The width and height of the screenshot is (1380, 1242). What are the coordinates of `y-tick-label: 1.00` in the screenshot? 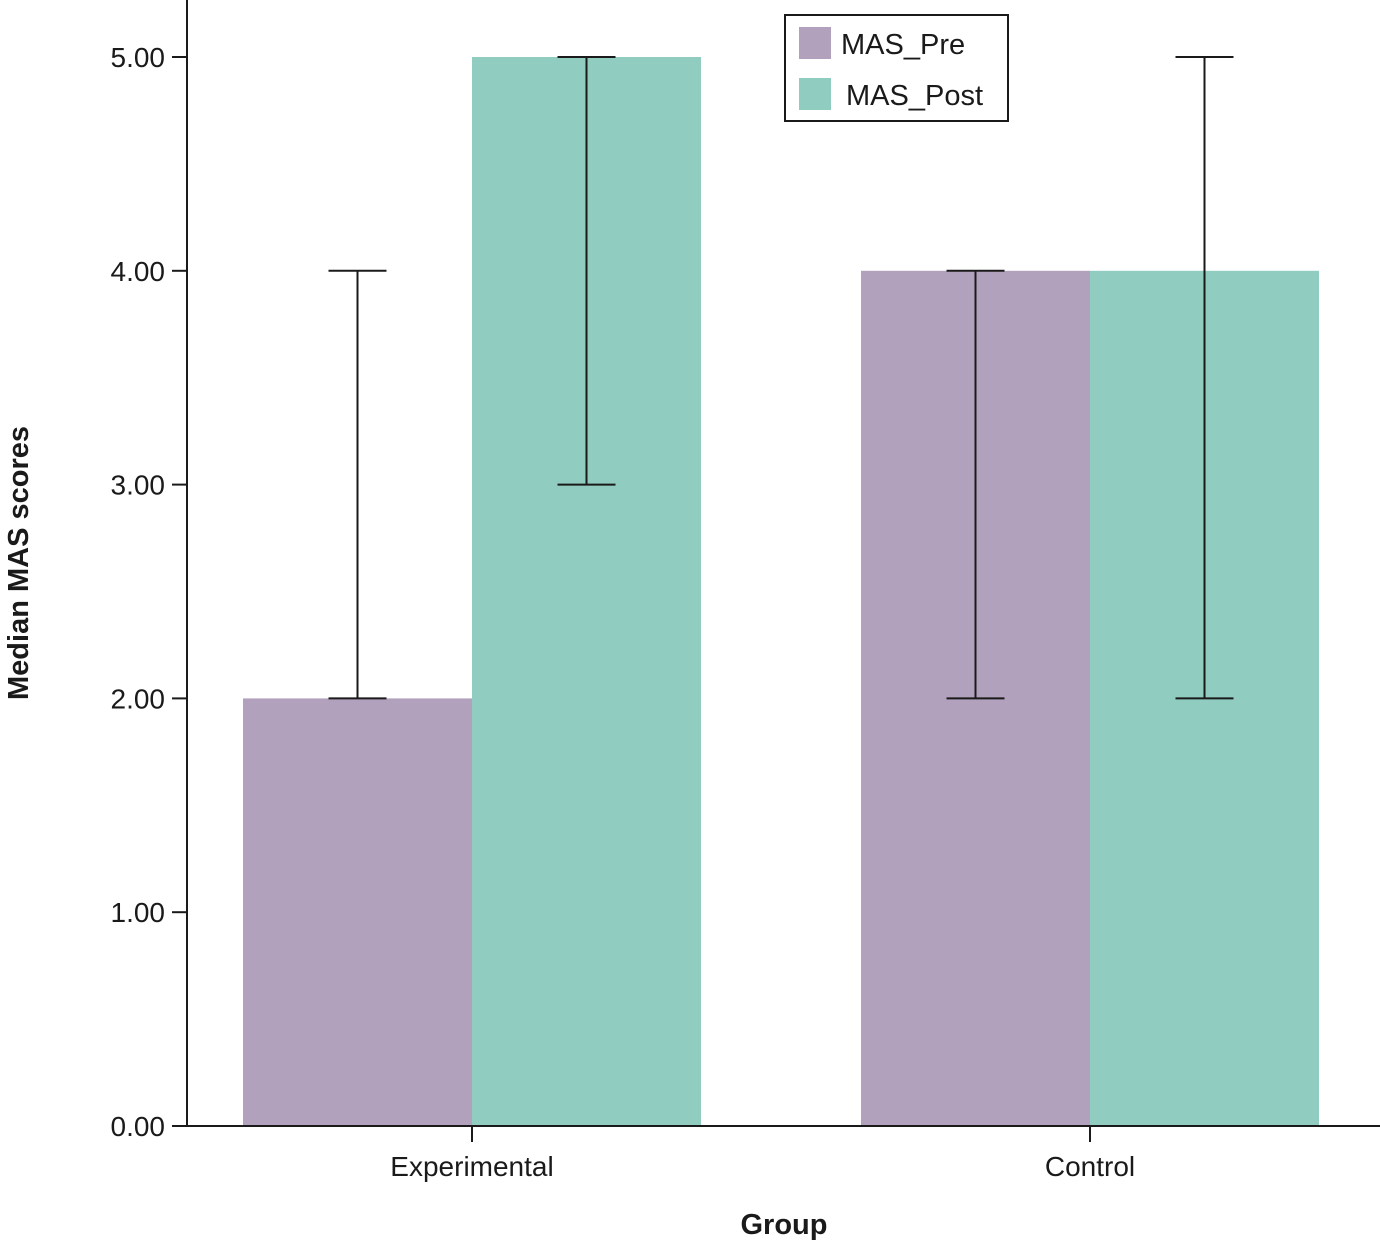 It's located at (138, 912).